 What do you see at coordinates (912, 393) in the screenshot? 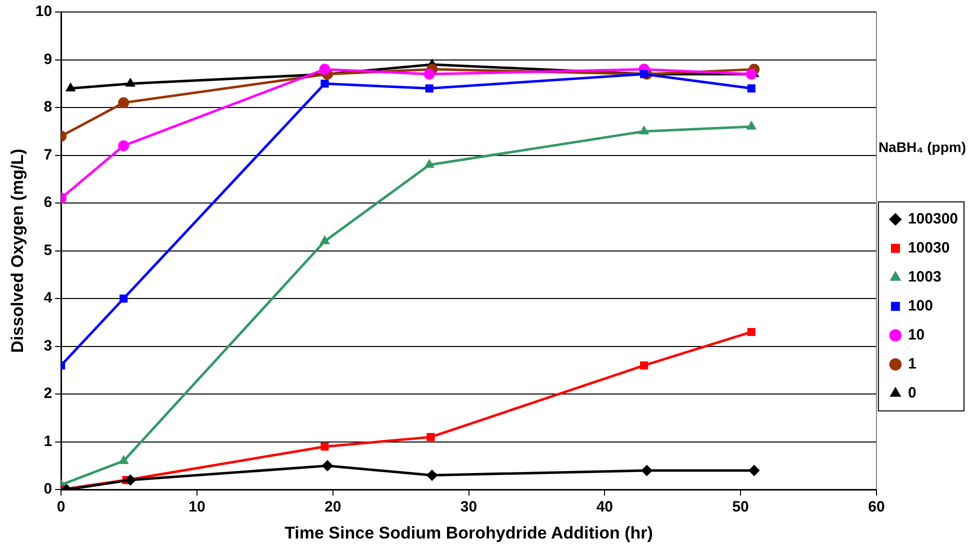
I see `legend-label: 0` at bounding box center [912, 393].